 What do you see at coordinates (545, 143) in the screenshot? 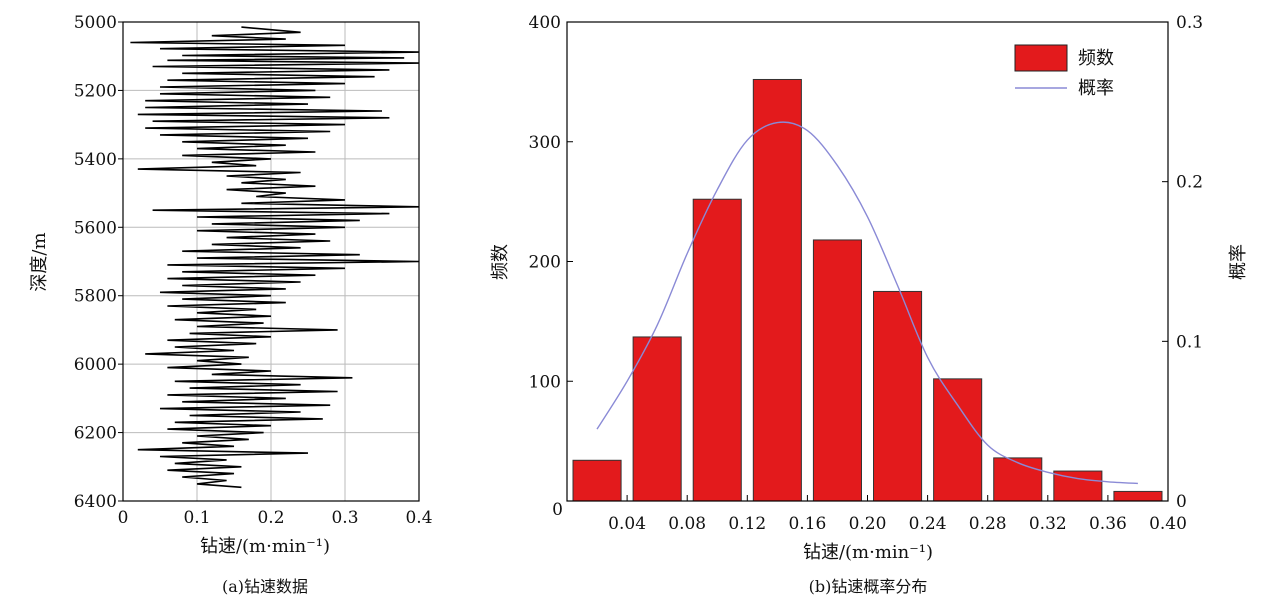
I see `chart-b-y-tick-label: 300` at bounding box center [545, 143].